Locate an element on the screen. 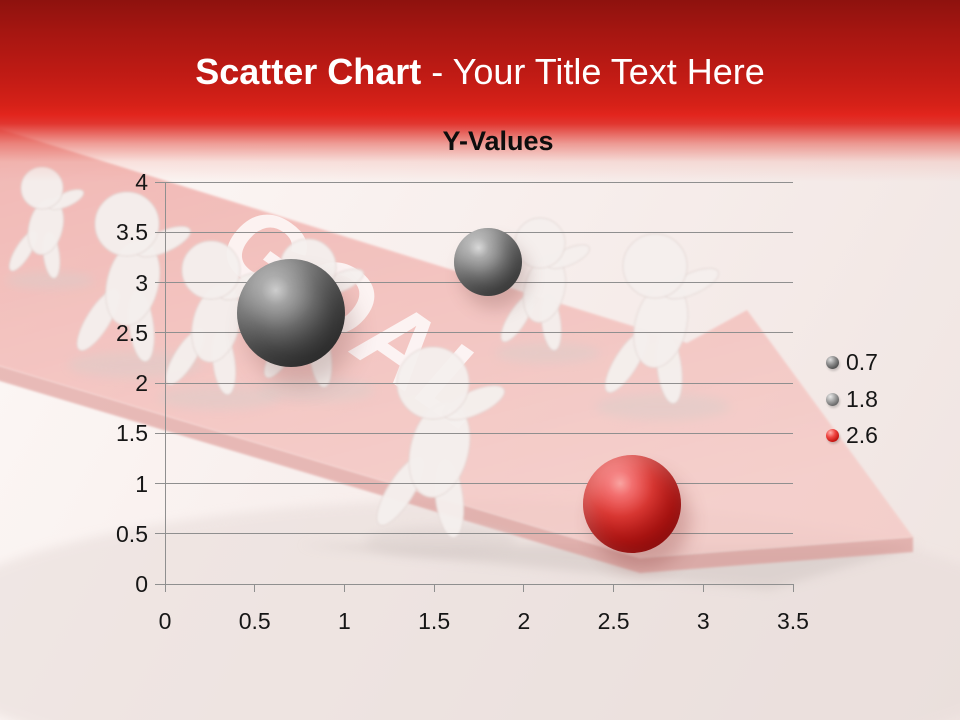 Image resolution: width=960 pixels, height=720 pixels. y-axis-tick-label: 0 is located at coordinates (141, 584).